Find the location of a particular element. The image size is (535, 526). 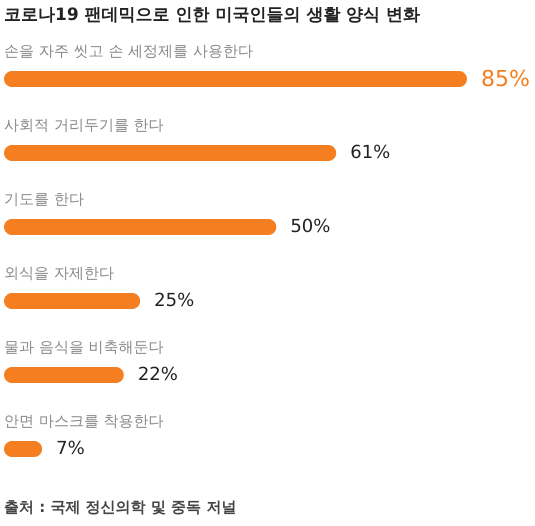

y-tick-label: 손을 자주 씻고 손 세정제를 사용한다 is located at coordinates (128, 51).